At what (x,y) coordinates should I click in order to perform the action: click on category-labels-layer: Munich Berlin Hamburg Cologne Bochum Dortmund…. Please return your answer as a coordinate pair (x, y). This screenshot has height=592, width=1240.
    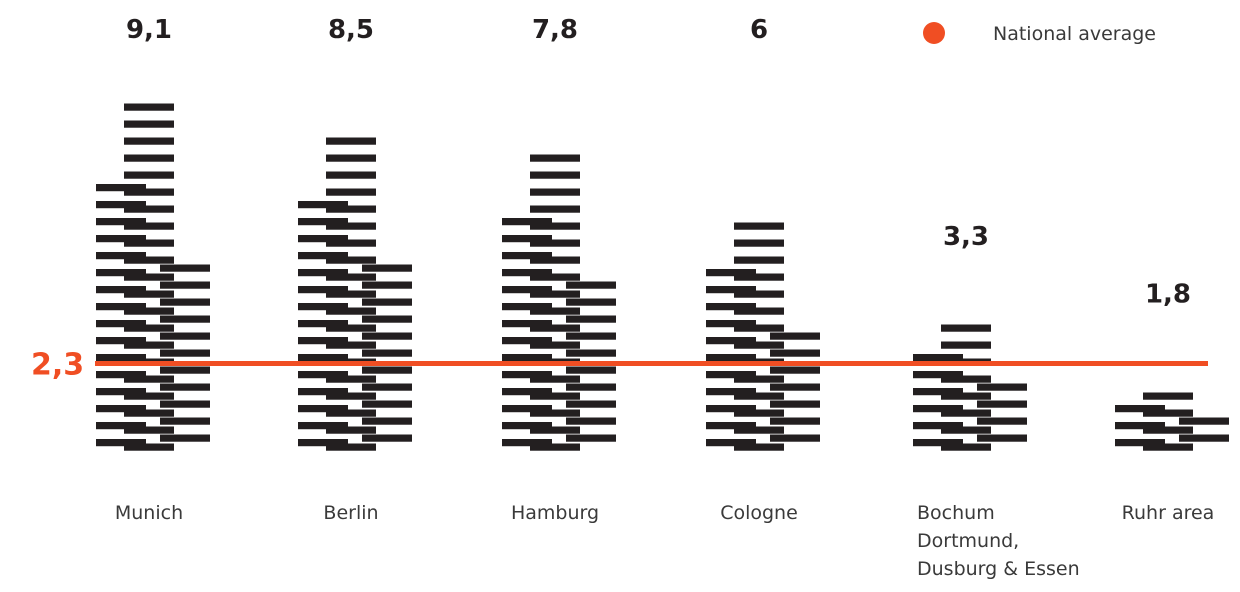
    Looking at the image, I should click on (664, 541).